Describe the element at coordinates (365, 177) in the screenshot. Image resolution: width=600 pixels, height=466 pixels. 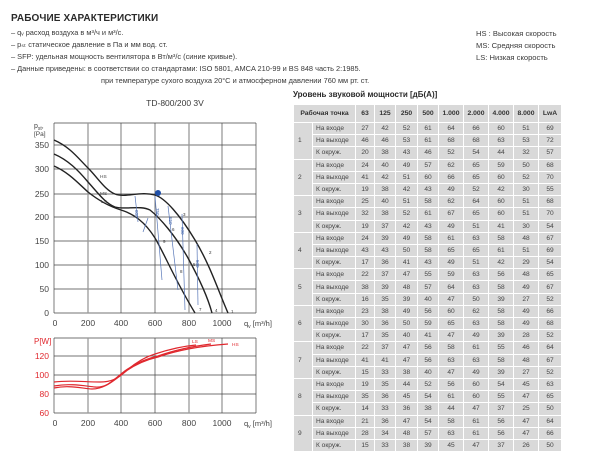
I see `table-cell: 41` at that location.